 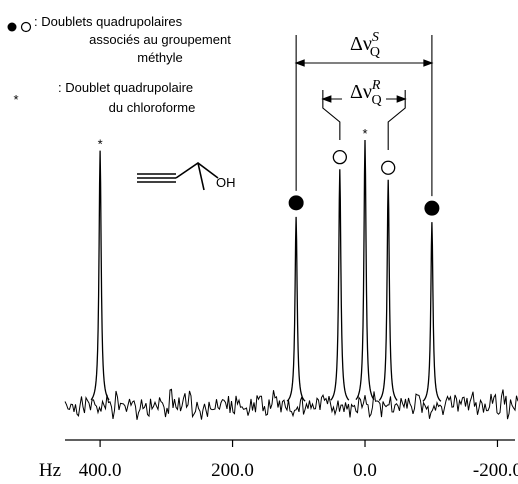 What do you see at coordinates (152, 107) in the screenshot?
I see `legend-text: du chloroforme` at bounding box center [152, 107].